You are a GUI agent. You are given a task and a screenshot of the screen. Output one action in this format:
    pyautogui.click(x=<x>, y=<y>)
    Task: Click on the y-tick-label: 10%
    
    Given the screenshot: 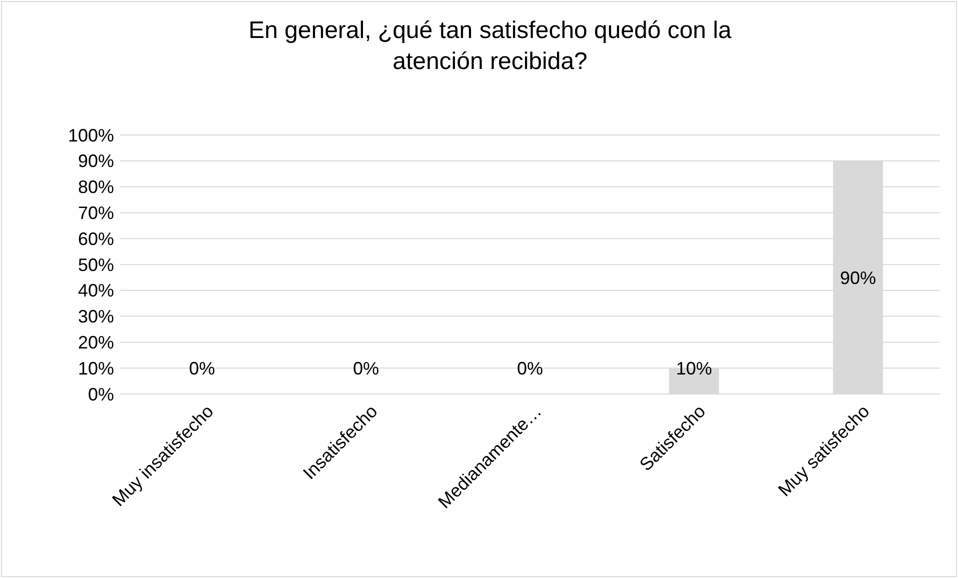 What is the action you would take?
    pyautogui.click(x=96, y=368)
    